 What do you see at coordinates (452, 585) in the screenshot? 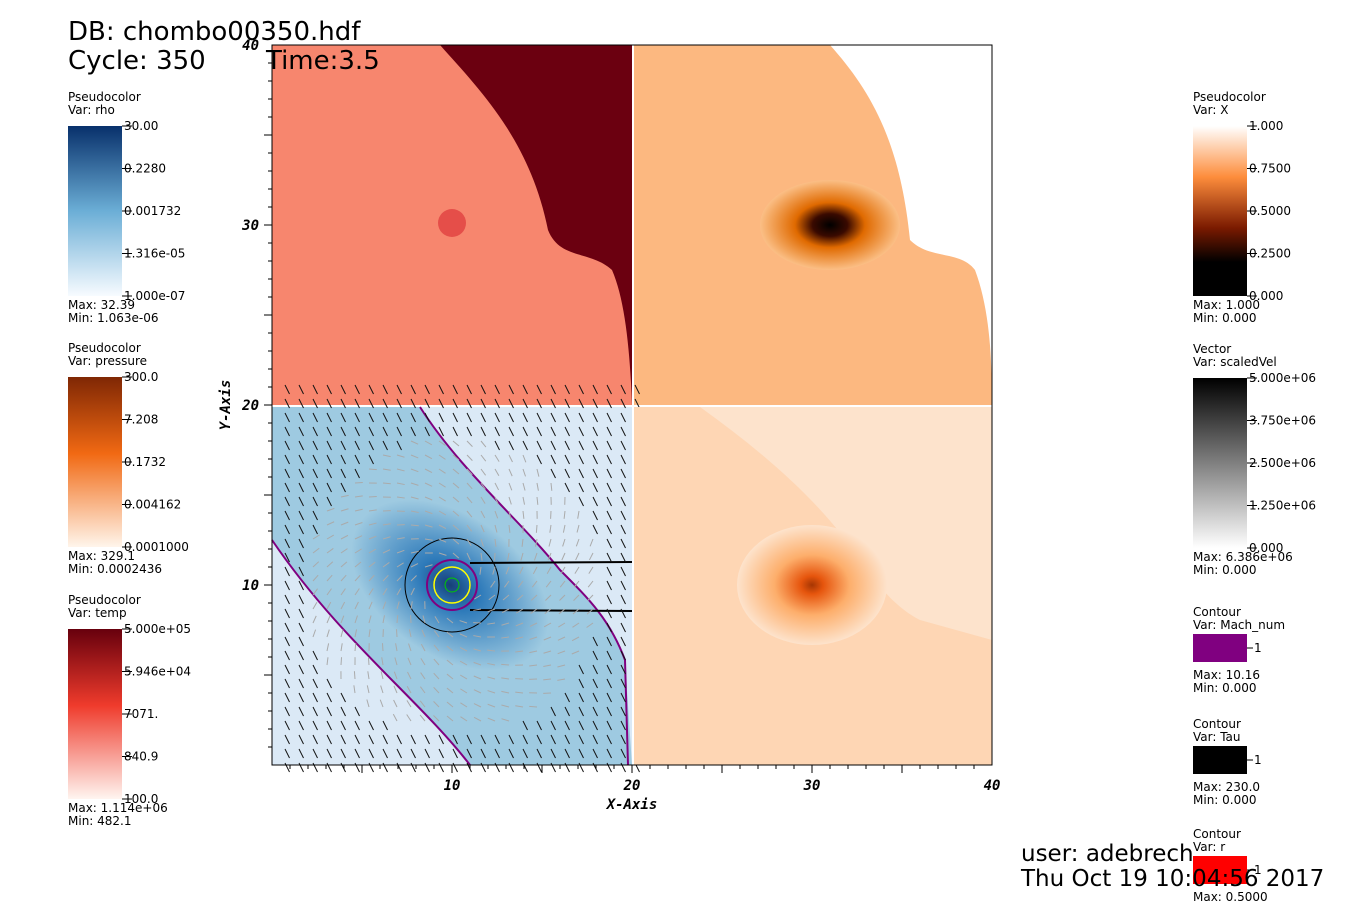
I see `r-contour` at bounding box center [452, 585].